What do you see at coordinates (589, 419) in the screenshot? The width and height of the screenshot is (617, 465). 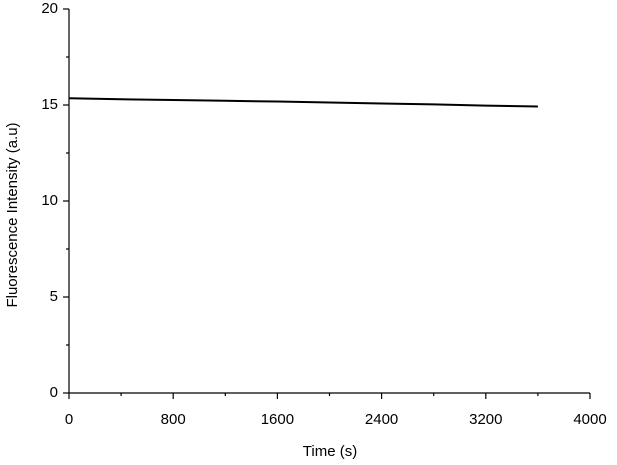 I see `x-tick-label: 4000` at bounding box center [589, 419].